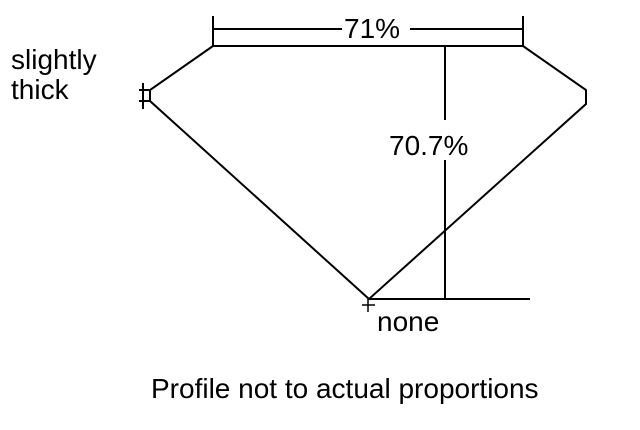 Image resolution: width=640 pixels, height=430 pixels. What do you see at coordinates (54, 59) in the screenshot?
I see `girdle-label-line1: slightly` at bounding box center [54, 59].